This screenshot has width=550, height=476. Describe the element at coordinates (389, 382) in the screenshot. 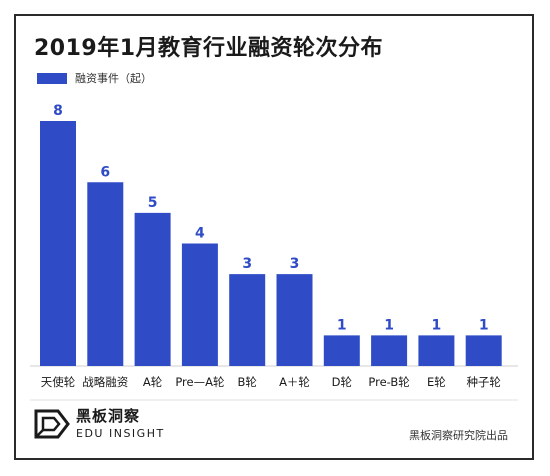

I see `category-label-8: Pre-B轮` at that location.